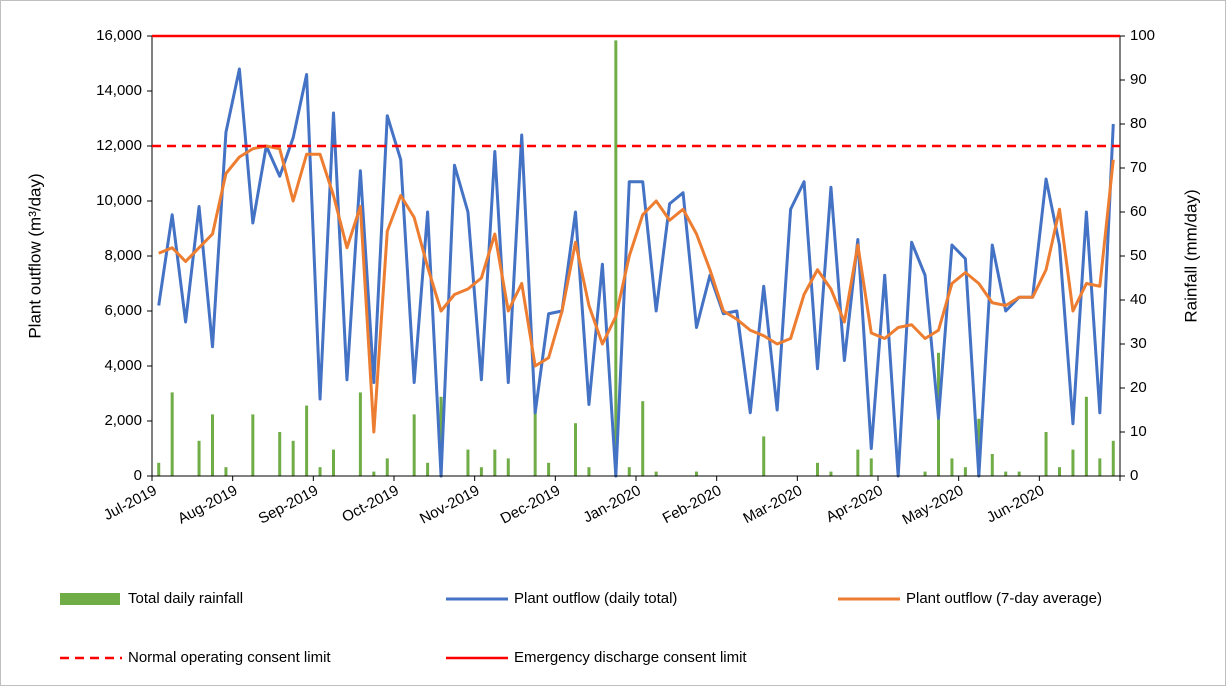 The width and height of the screenshot is (1226, 686). What do you see at coordinates (123, 365) in the screenshot?
I see `y-tick-label: 4,000` at bounding box center [123, 365].